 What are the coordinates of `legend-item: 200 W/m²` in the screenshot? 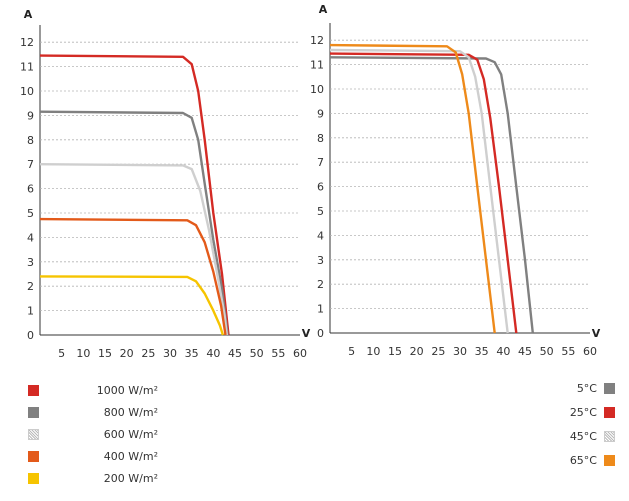 It's located at (93, 481).